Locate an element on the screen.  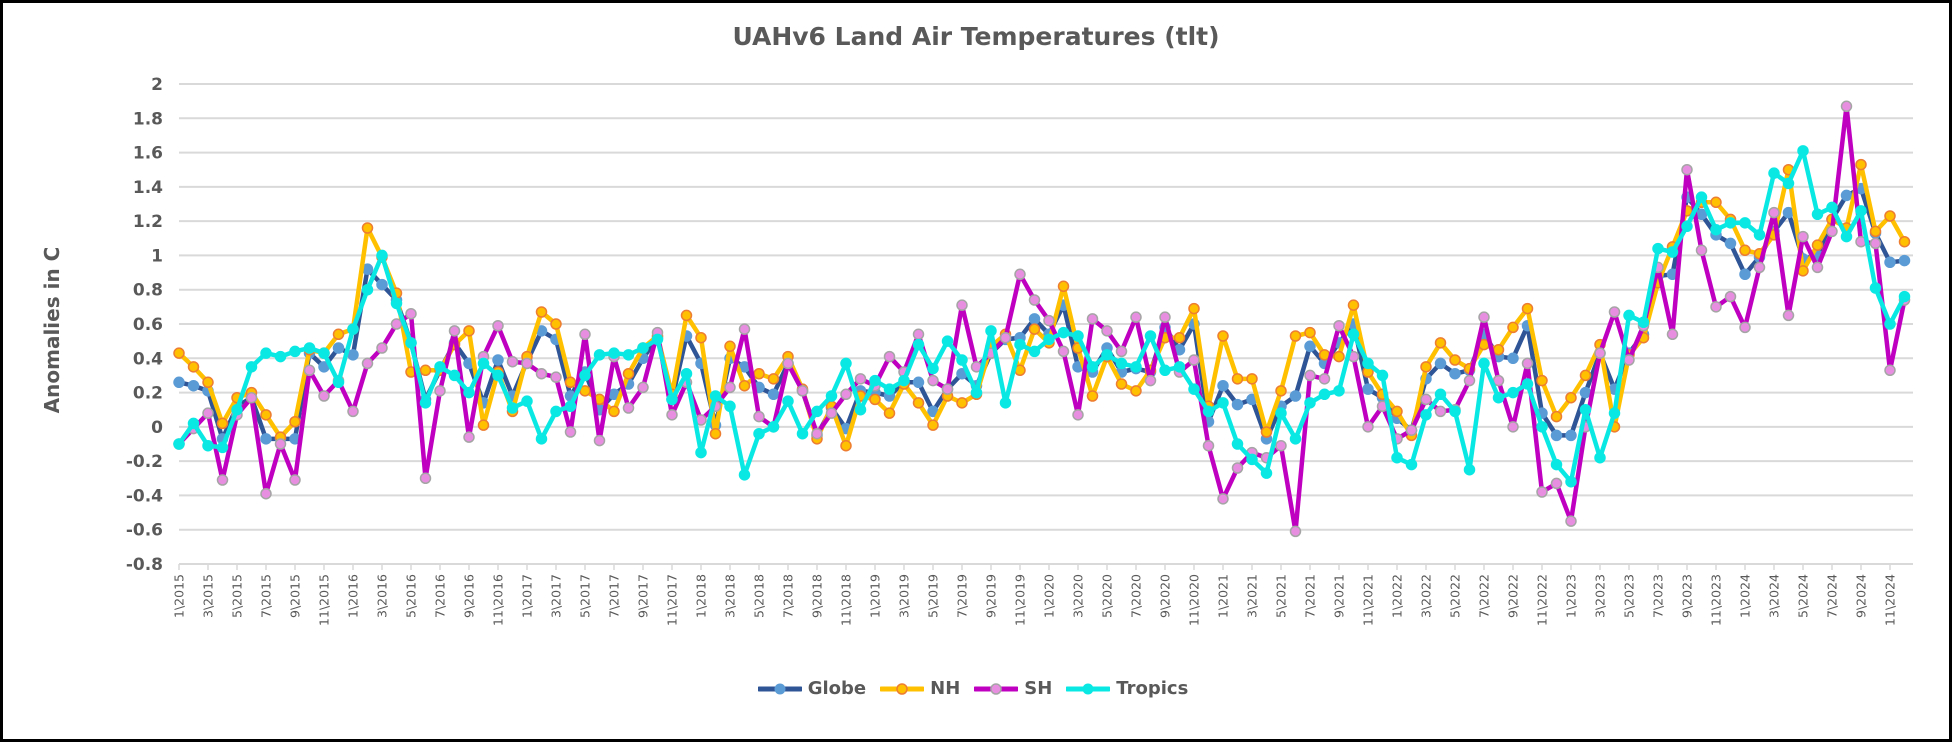
y-tick-label: 0.8 is located at coordinates (148, 291).